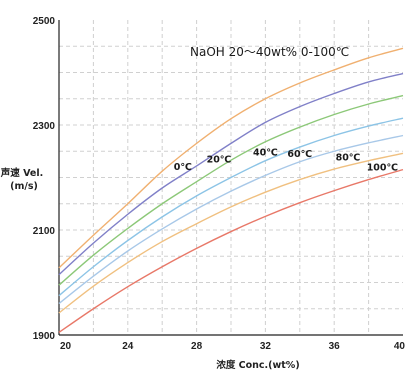  What do you see at coordinates (21, 173) in the screenshot?
I see `y-axis-label-line1: 声速 Vel.` at bounding box center [21, 173].